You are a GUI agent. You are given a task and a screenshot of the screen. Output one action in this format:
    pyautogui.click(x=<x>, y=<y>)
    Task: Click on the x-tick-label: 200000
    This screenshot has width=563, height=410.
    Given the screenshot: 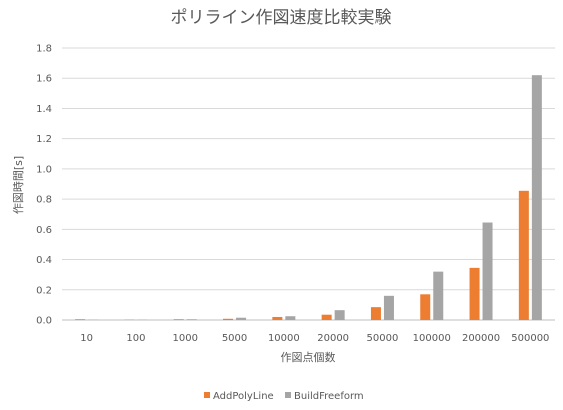 What is the action you would take?
    pyautogui.click(x=481, y=338)
    